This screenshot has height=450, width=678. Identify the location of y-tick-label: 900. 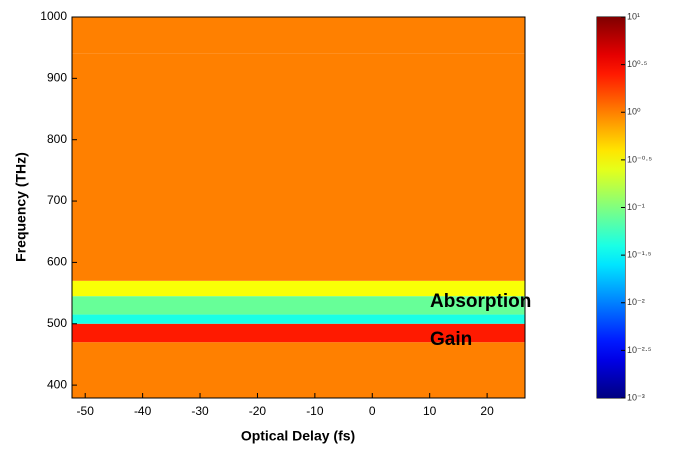
(57, 78).